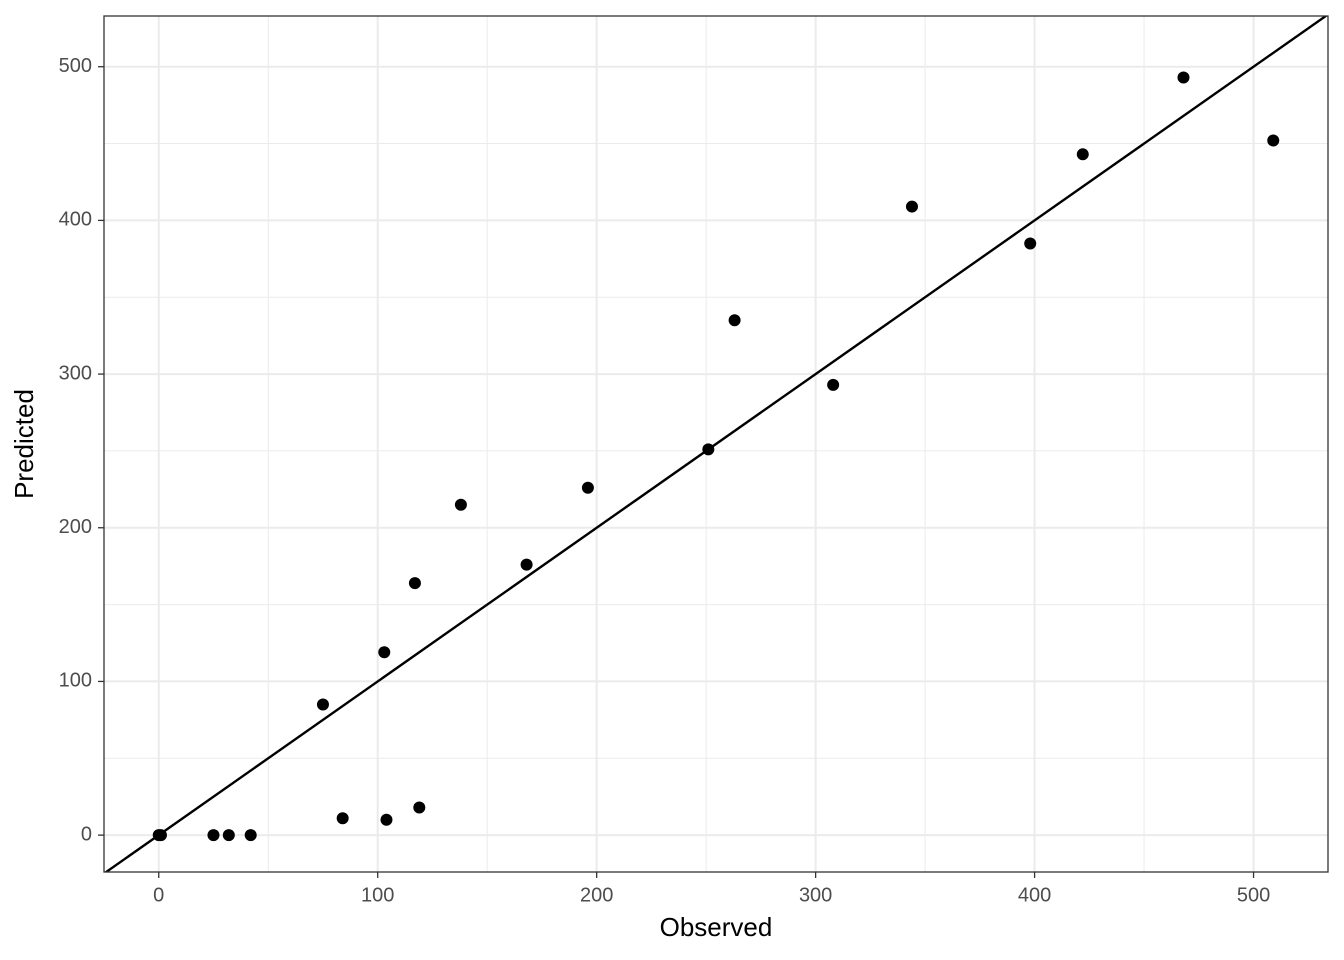 The width and height of the screenshot is (1344, 960). What do you see at coordinates (75, 373) in the screenshot?
I see `y-tick-label: 300` at bounding box center [75, 373].